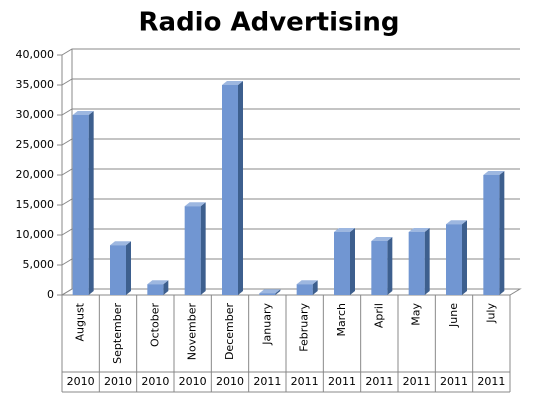 Image resolution: width=538 pixels, height=408 pixels. Describe the element at coordinates (35, 114) in the screenshot. I see `y-tick-label: 30,000` at that location.